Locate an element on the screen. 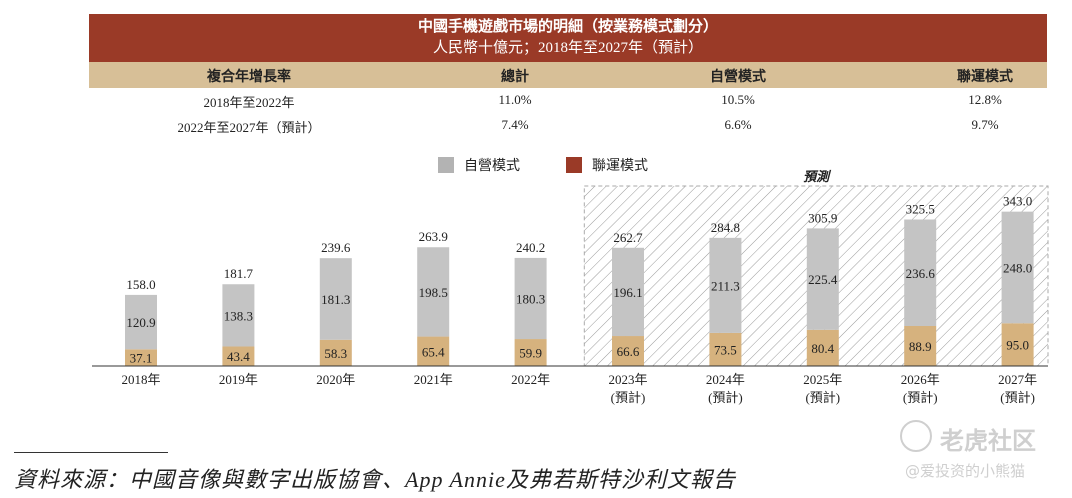 This screenshot has height=498, width=1072. data-label-self: 198.5 is located at coordinates (433, 292).